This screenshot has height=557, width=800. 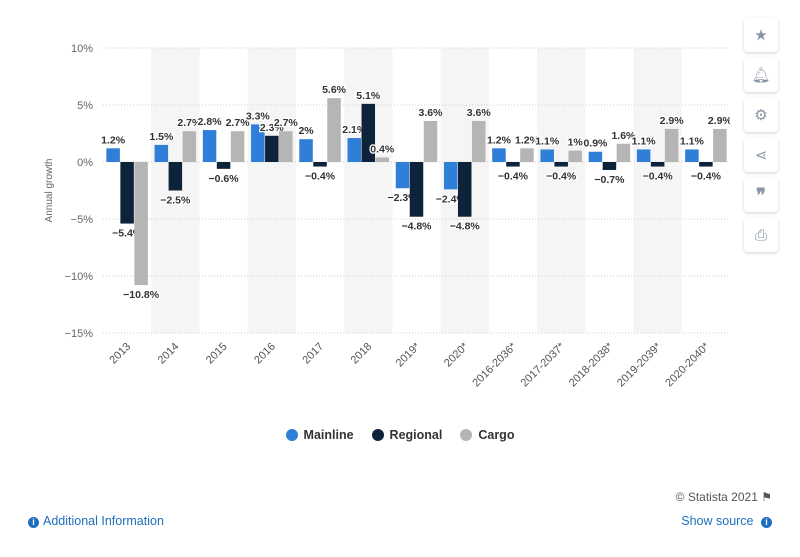 What do you see at coordinates (79, 334) in the screenshot?
I see `y-tick-label: −15%` at bounding box center [79, 334].